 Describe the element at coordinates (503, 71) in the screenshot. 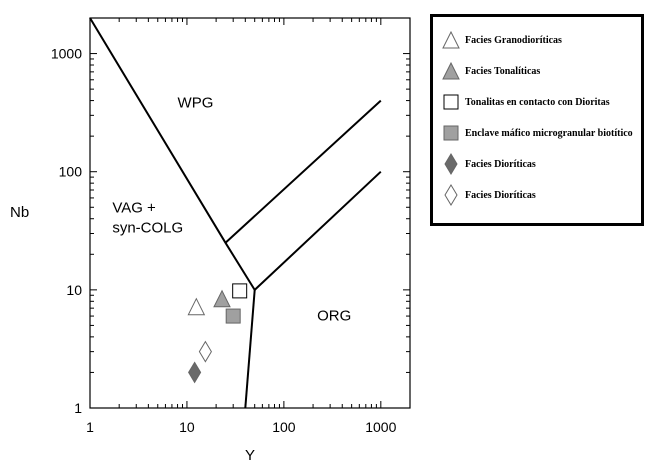

I see `legend-label: Facies Tonalíticas` at that location.